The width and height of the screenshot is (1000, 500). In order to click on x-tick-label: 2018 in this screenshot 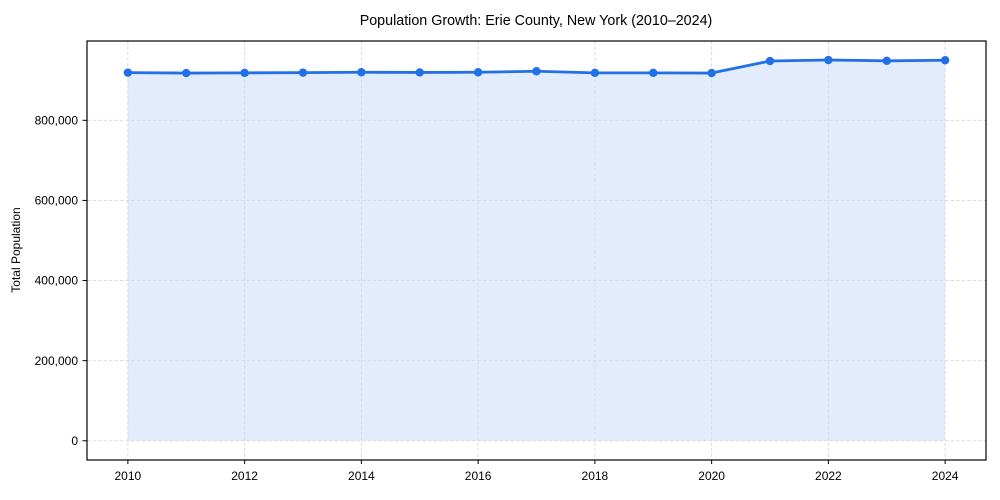, I will do `click(595, 476)`.